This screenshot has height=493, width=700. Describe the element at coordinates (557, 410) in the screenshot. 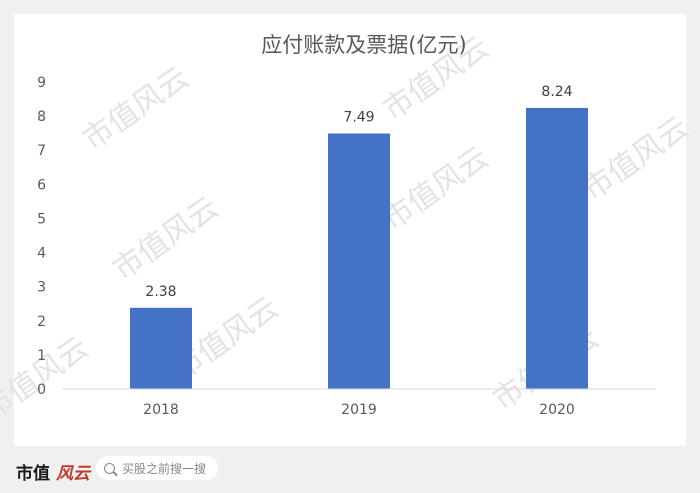

I see `x-tick-label: 2020` at that location.